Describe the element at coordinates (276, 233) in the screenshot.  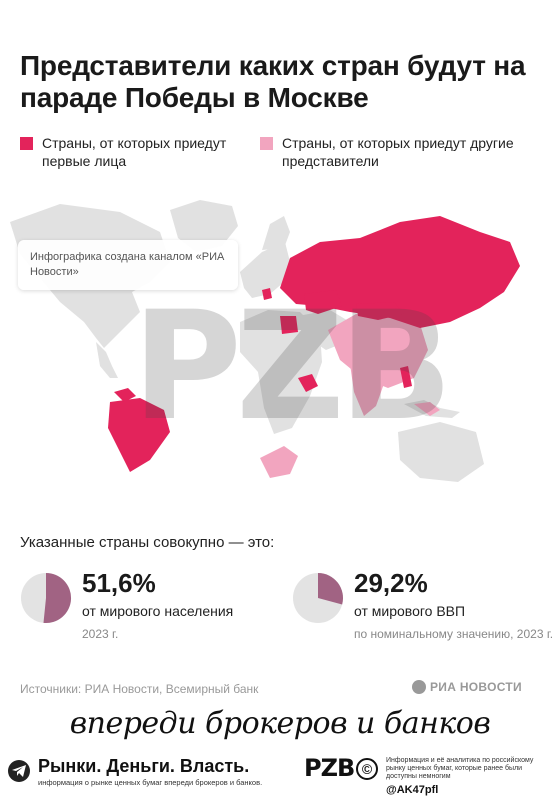
I see `map-land-scandinavia` at that location.